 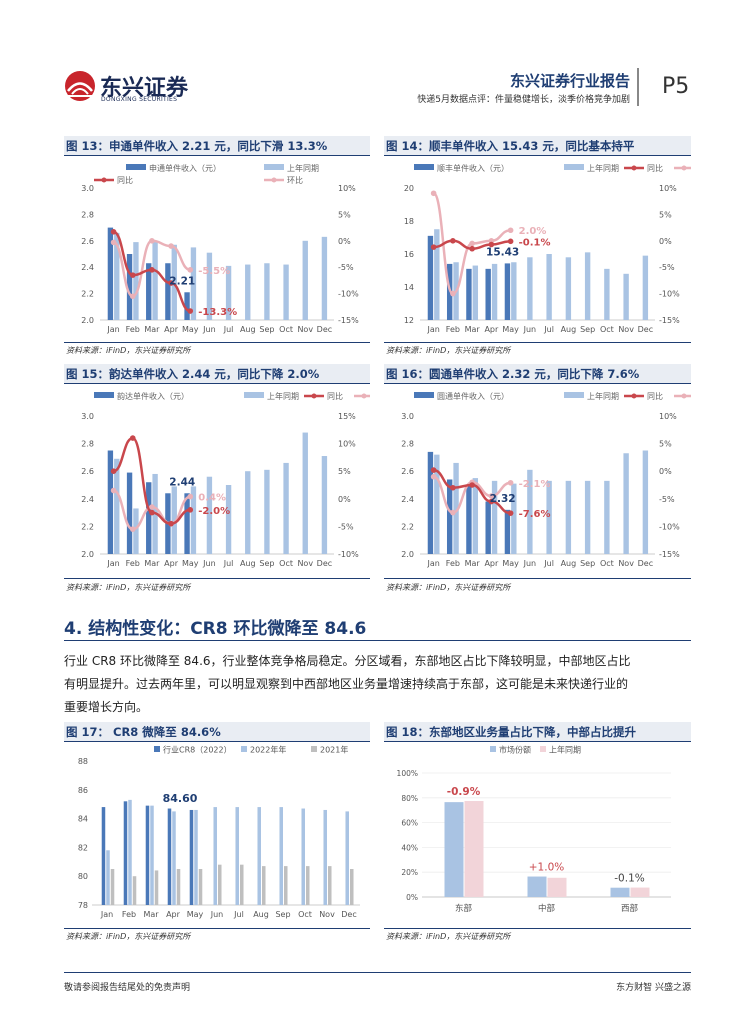 I want to click on legend-label: 顺丰单件收入（元）, so click(x=473, y=168).